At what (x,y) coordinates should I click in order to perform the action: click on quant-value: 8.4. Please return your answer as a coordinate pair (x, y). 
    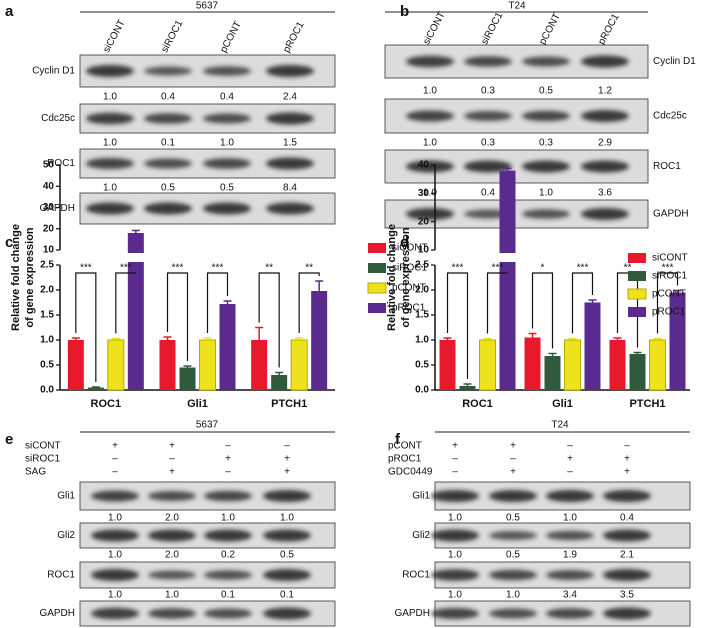
    Looking at the image, I should click on (290, 188).